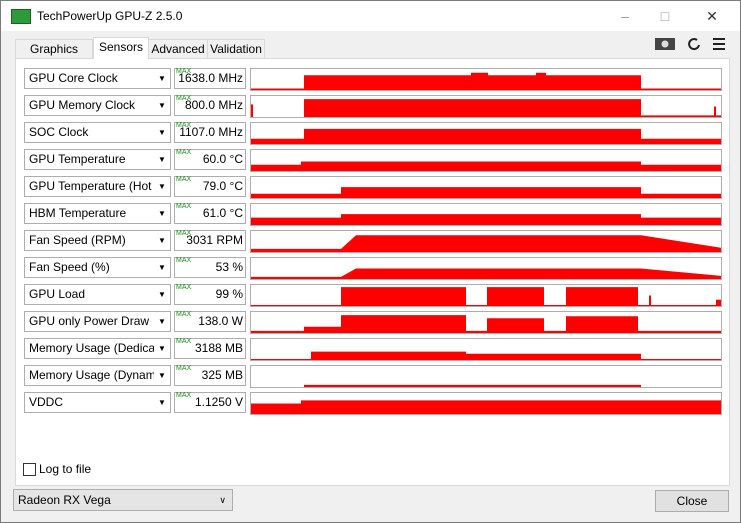  Describe the element at coordinates (625, 16) in the screenshot. I see `minimize-button: –` at that location.